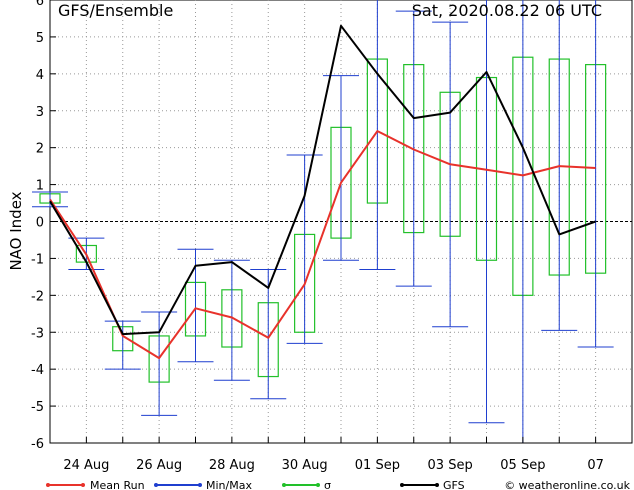 This screenshot has height=490, width=634. Describe the element at coordinates (305, 465) in the screenshot. I see `x-tick-label: 30 Aug` at that location.